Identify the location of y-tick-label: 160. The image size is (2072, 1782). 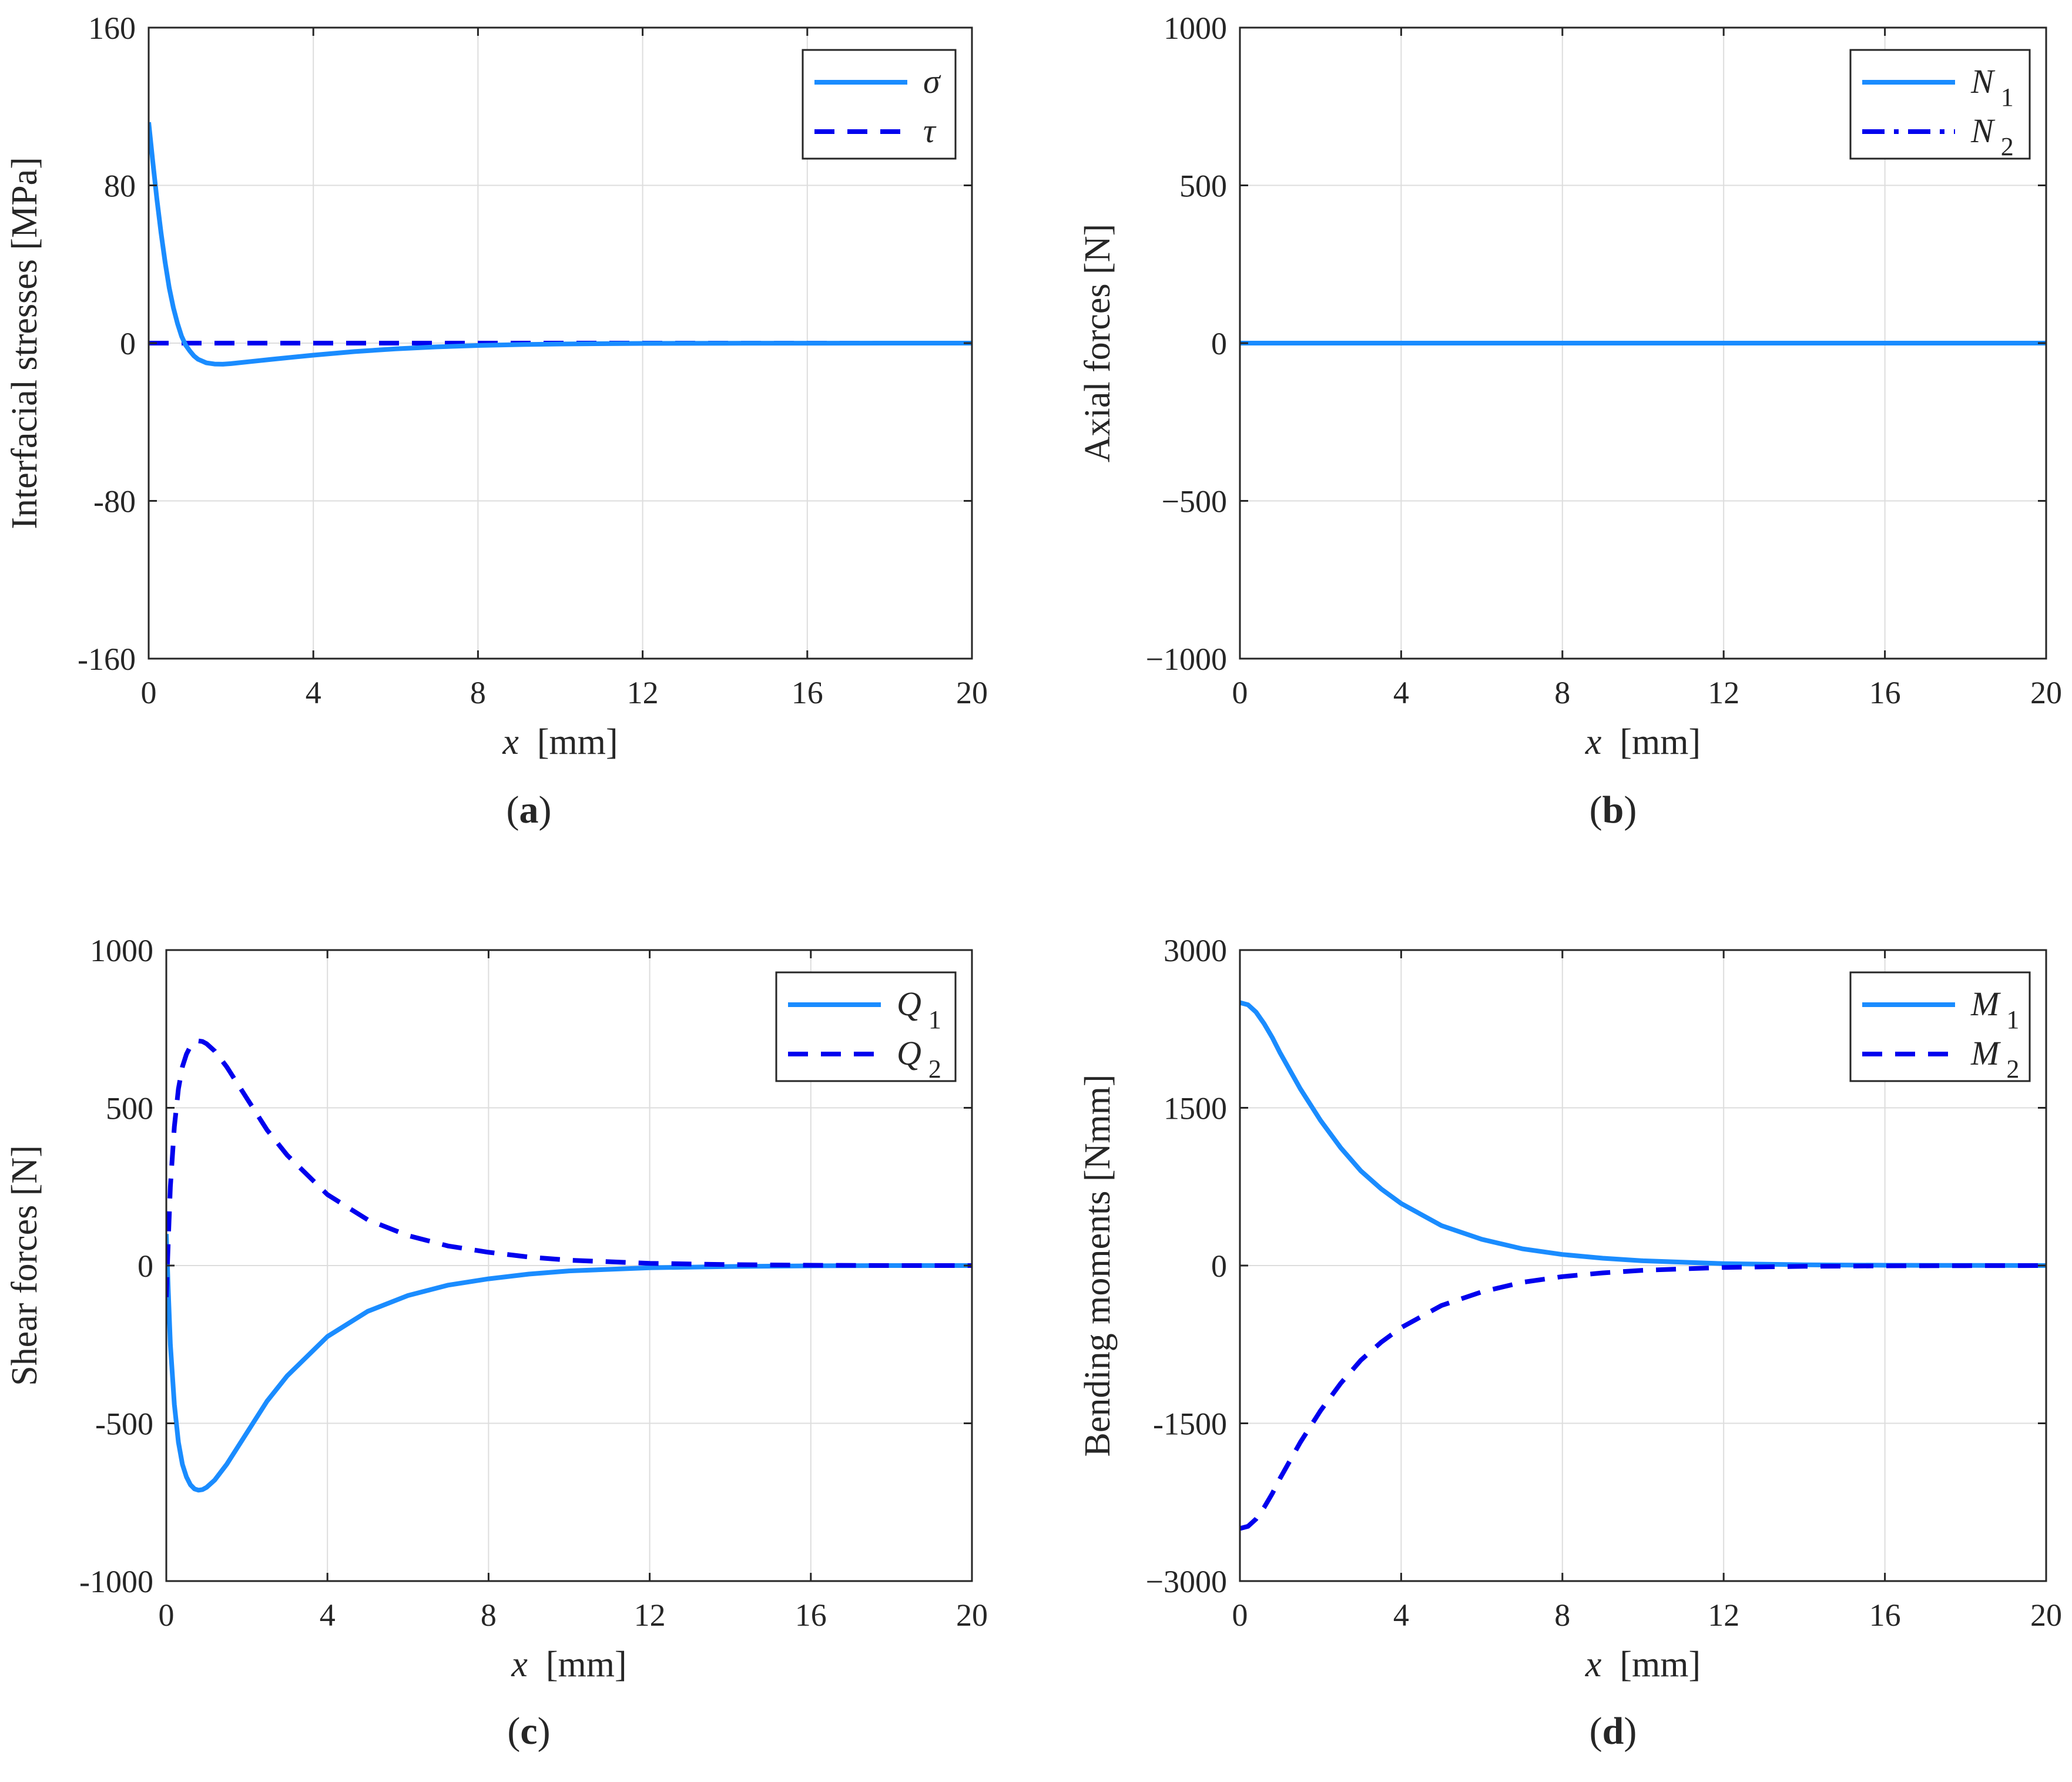
(112, 28).